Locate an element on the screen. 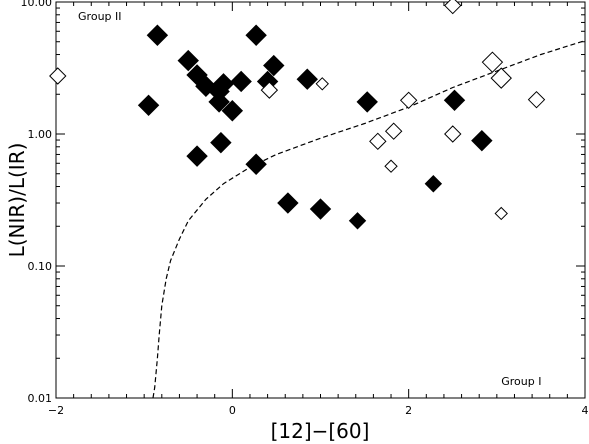 This screenshot has width=589, height=444. y-tick-label: 0.10 is located at coordinates (40, 266).